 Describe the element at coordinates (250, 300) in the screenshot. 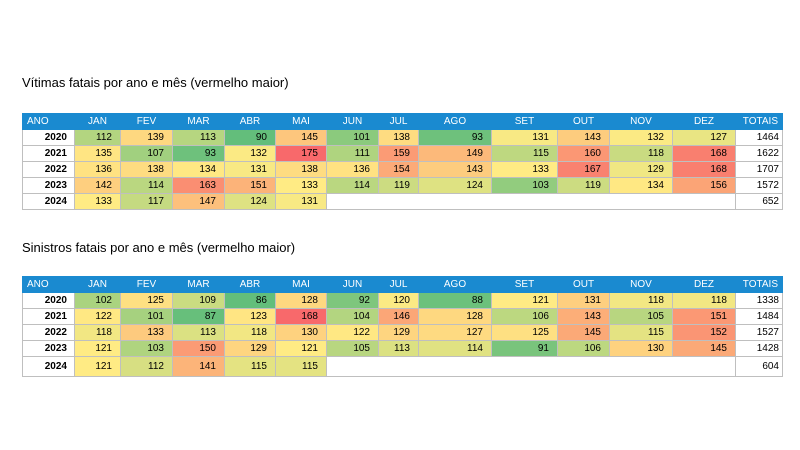

I see `value-cell: 86` at that location.